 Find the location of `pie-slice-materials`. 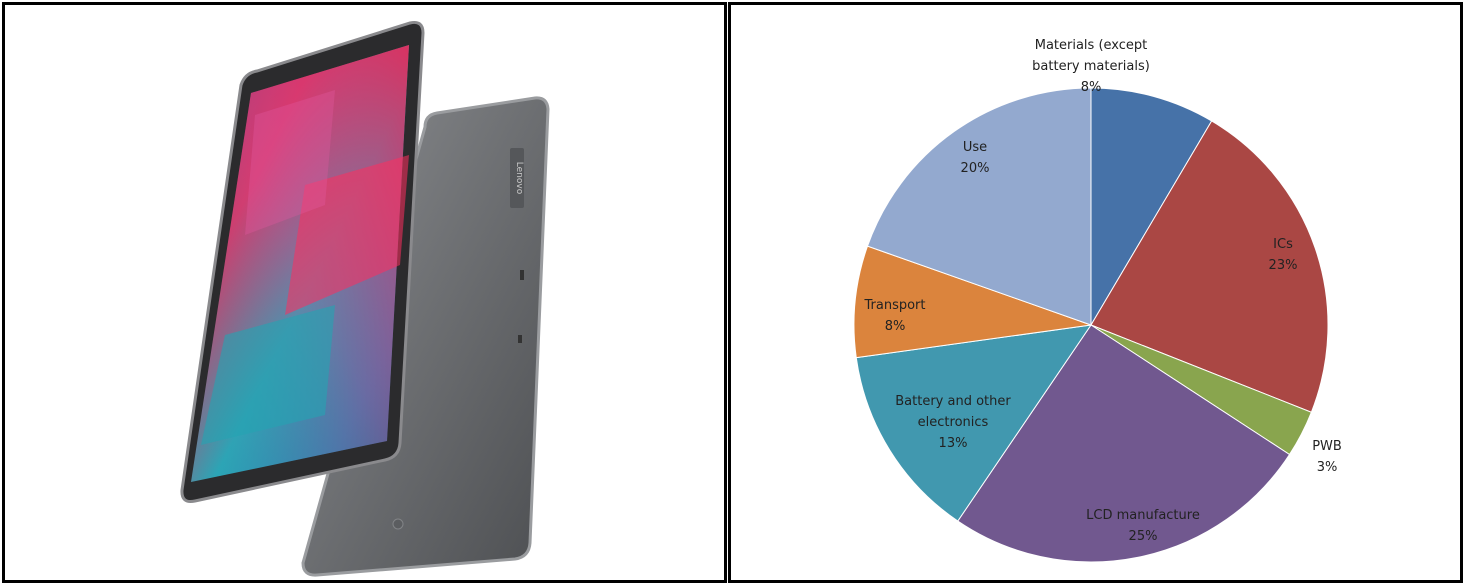

pie-slice-materials is located at coordinates (1151, 207).